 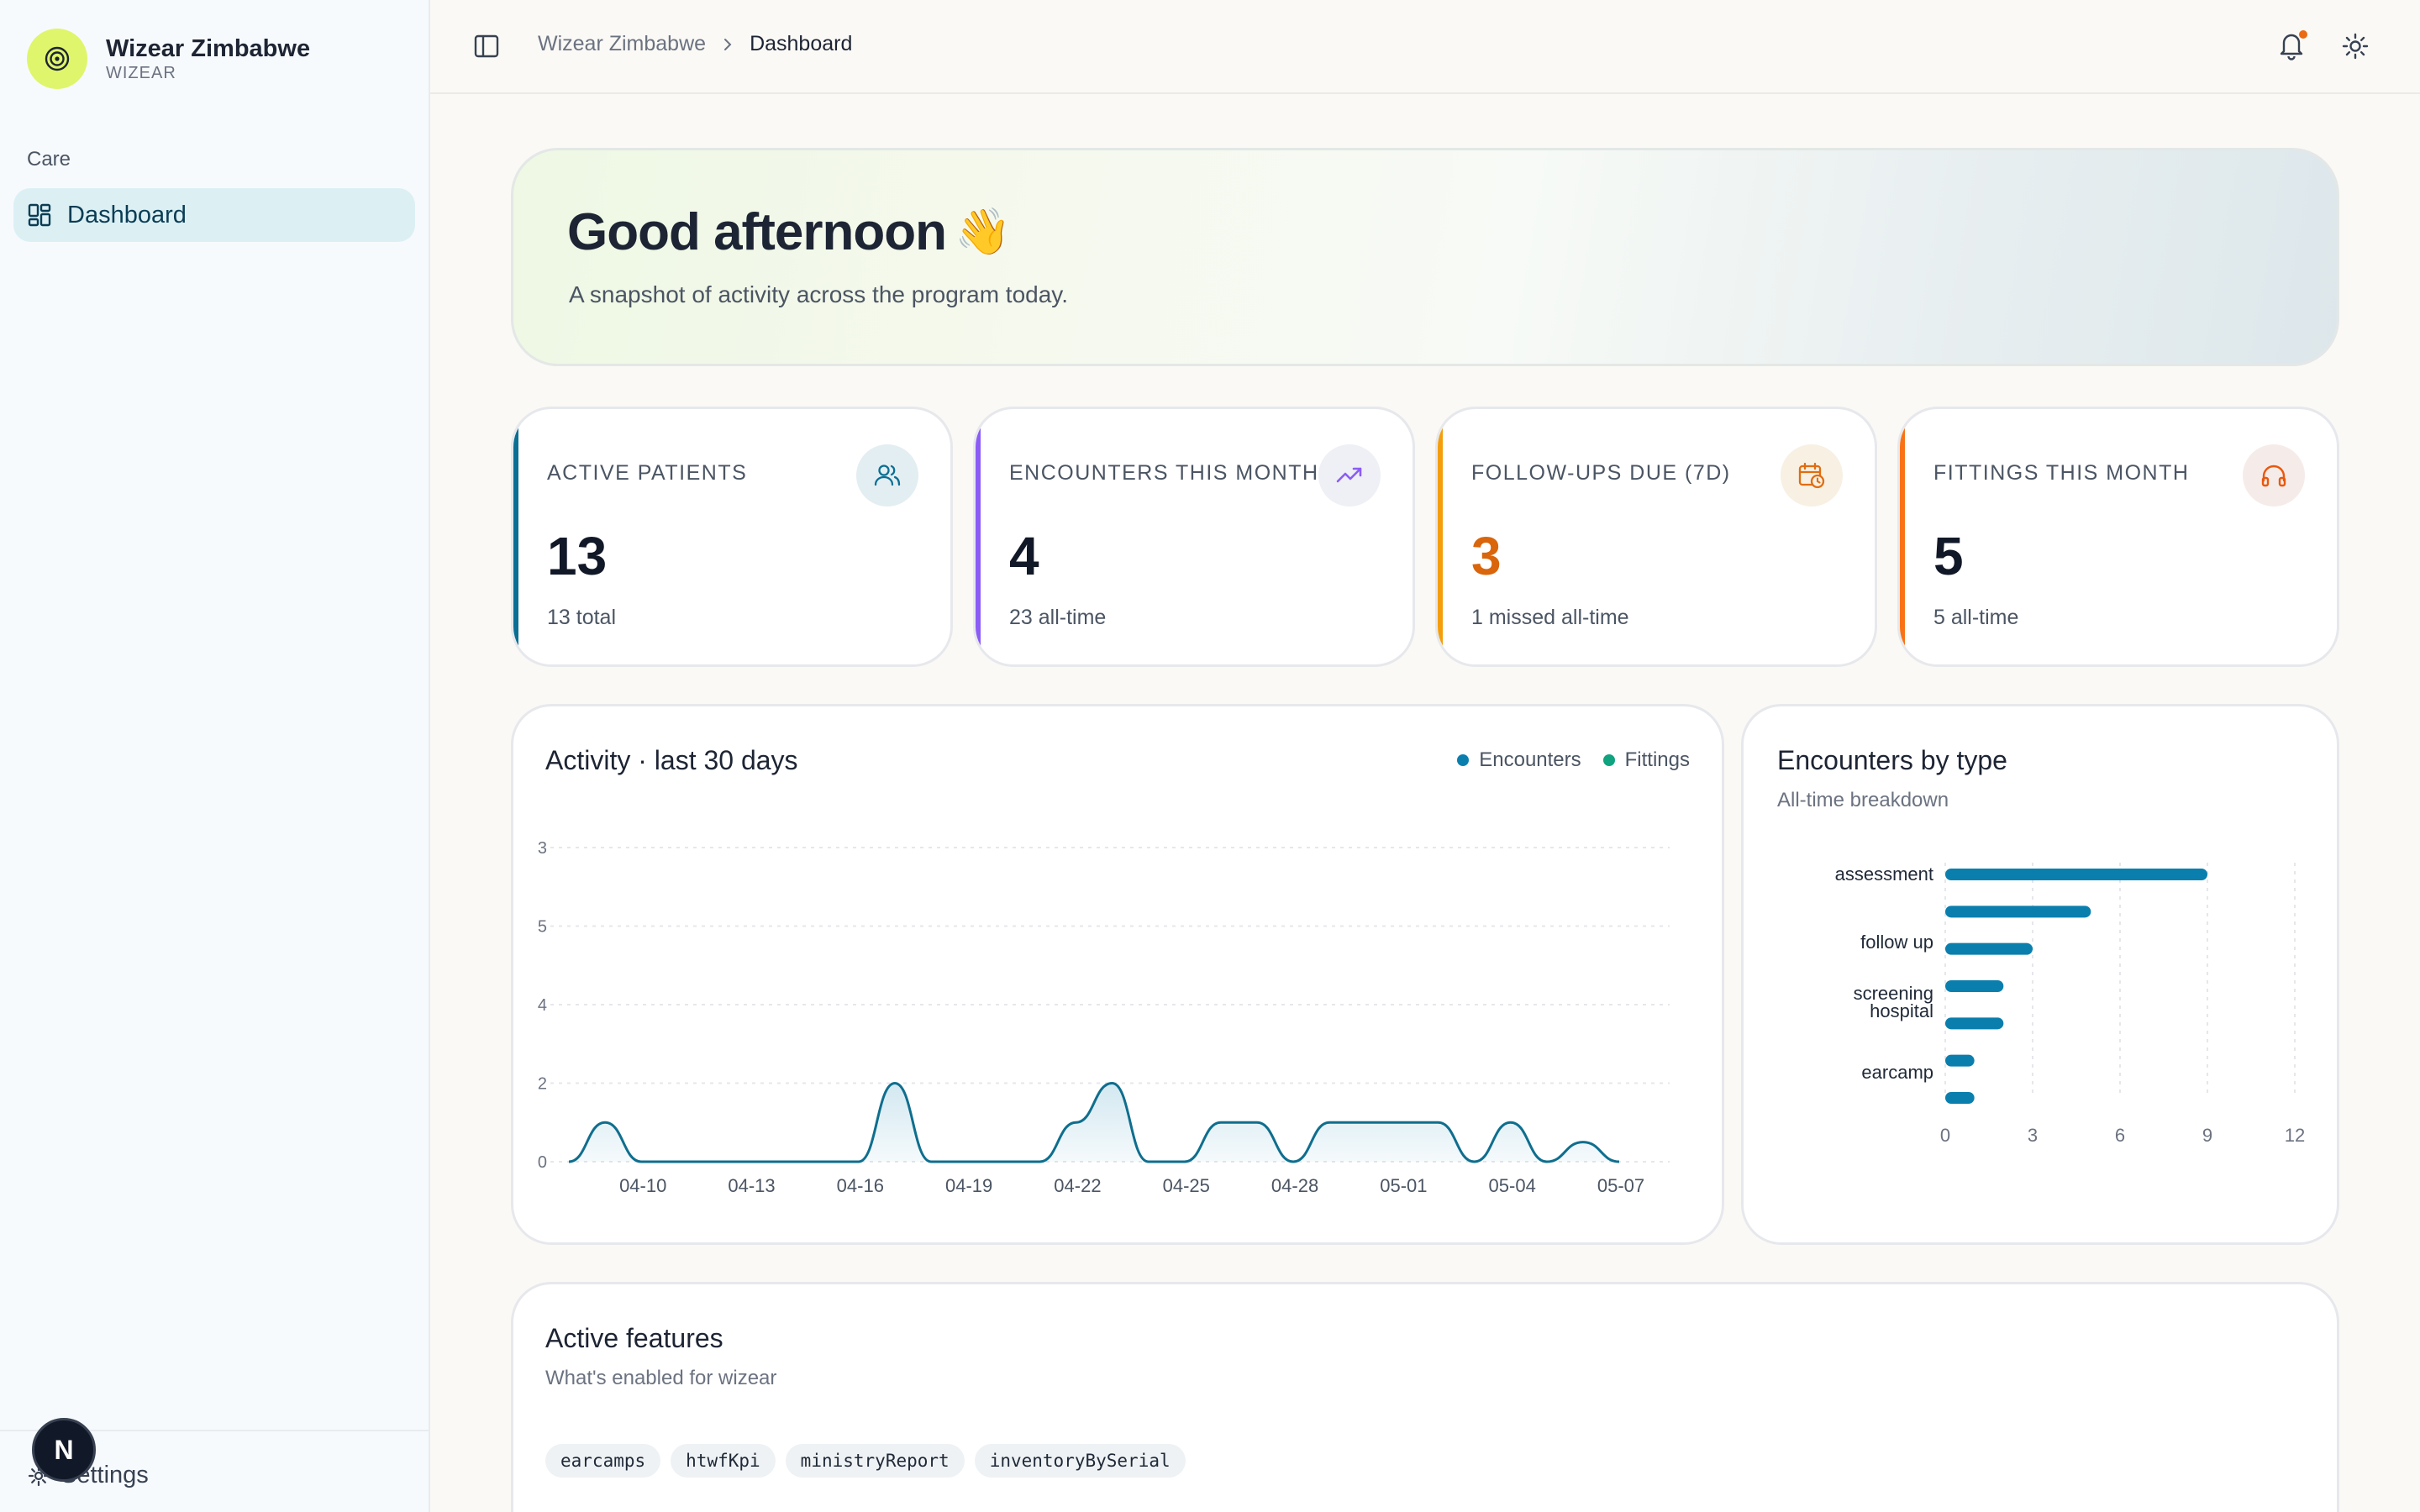 What do you see at coordinates (1077, 1185) in the screenshot?
I see `x-tick-label: 04-22` at bounding box center [1077, 1185].